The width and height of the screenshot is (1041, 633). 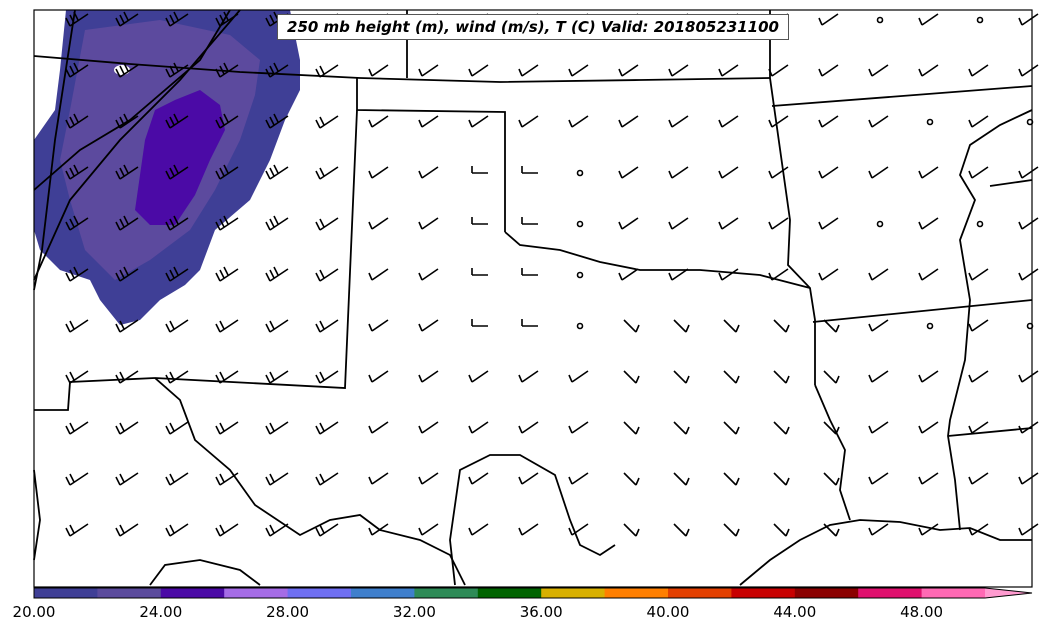 I want to click on temperature-shading, so click(x=167, y=167).